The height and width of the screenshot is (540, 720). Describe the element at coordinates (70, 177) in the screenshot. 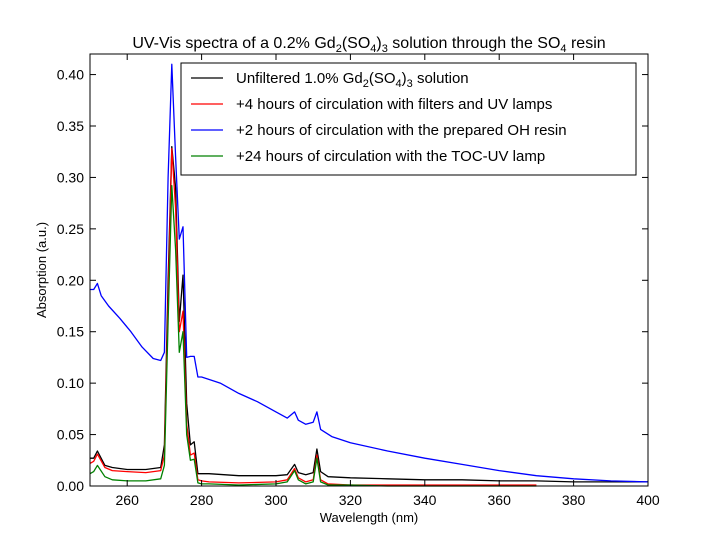

I see `y-tick-label: 0.30` at that location.